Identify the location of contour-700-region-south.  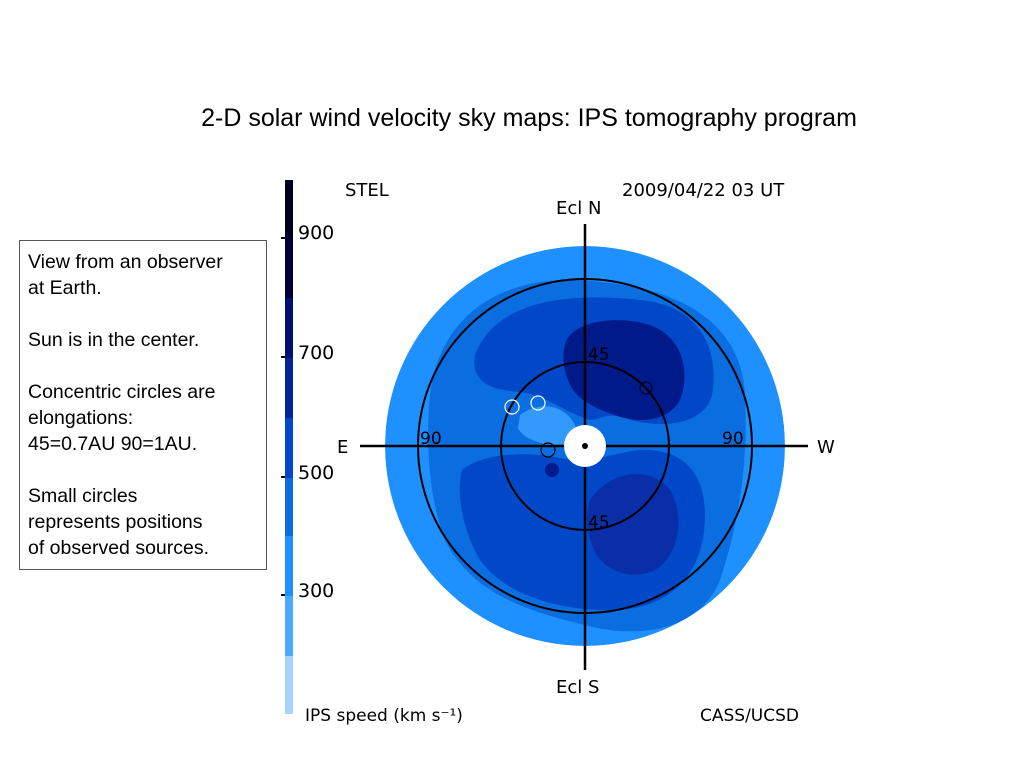
(633, 524).